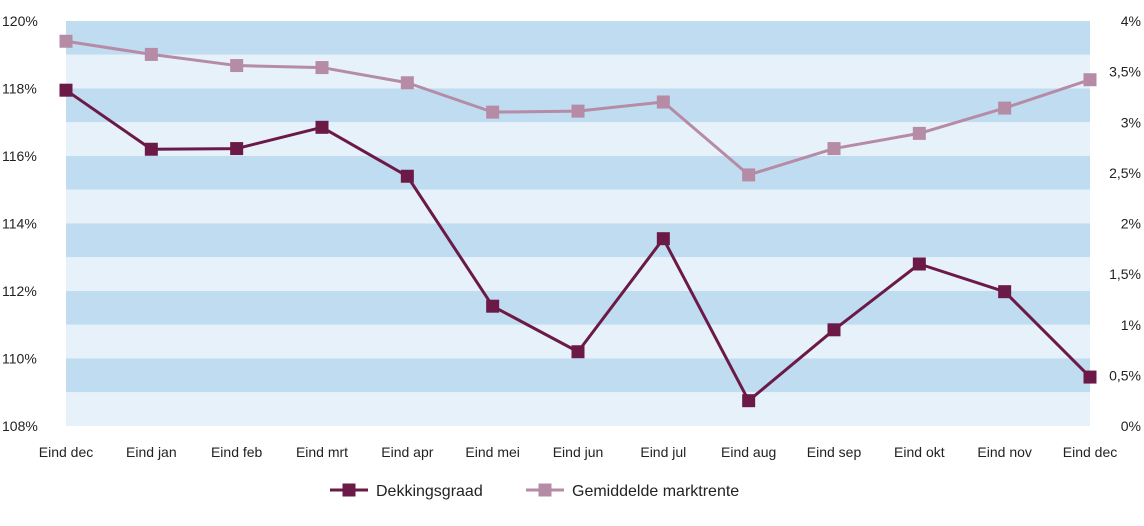 Image resolution: width=1144 pixels, height=526 pixels. Describe the element at coordinates (20, 426) in the screenshot. I see `left-axis-tick-label: 108%` at that location.